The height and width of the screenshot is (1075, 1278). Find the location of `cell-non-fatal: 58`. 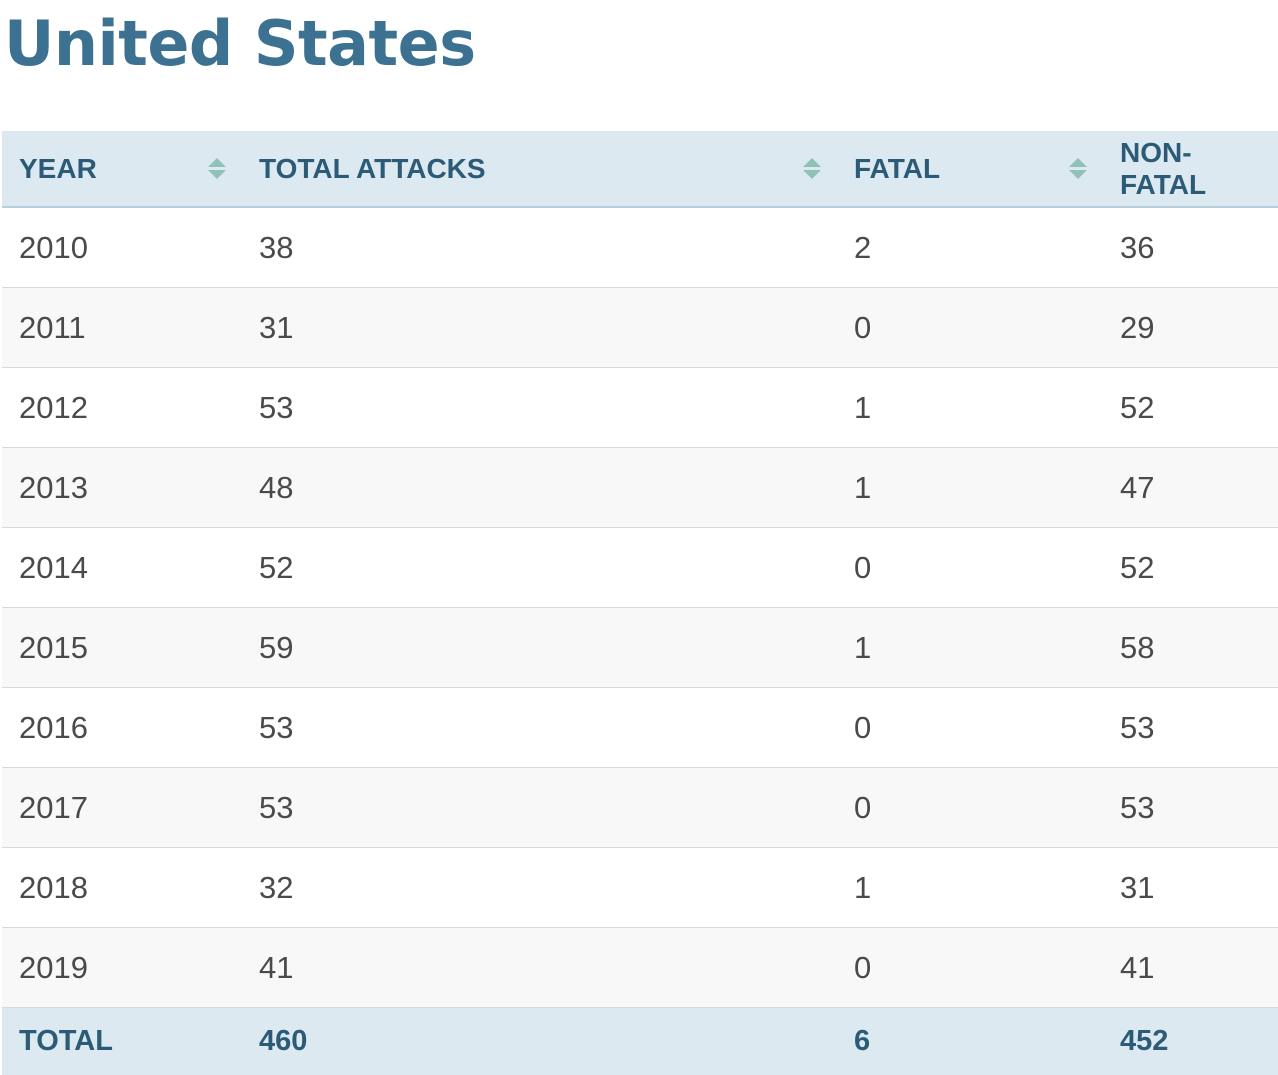

cell-non-fatal: 58 is located at coordinates (1190, 648).